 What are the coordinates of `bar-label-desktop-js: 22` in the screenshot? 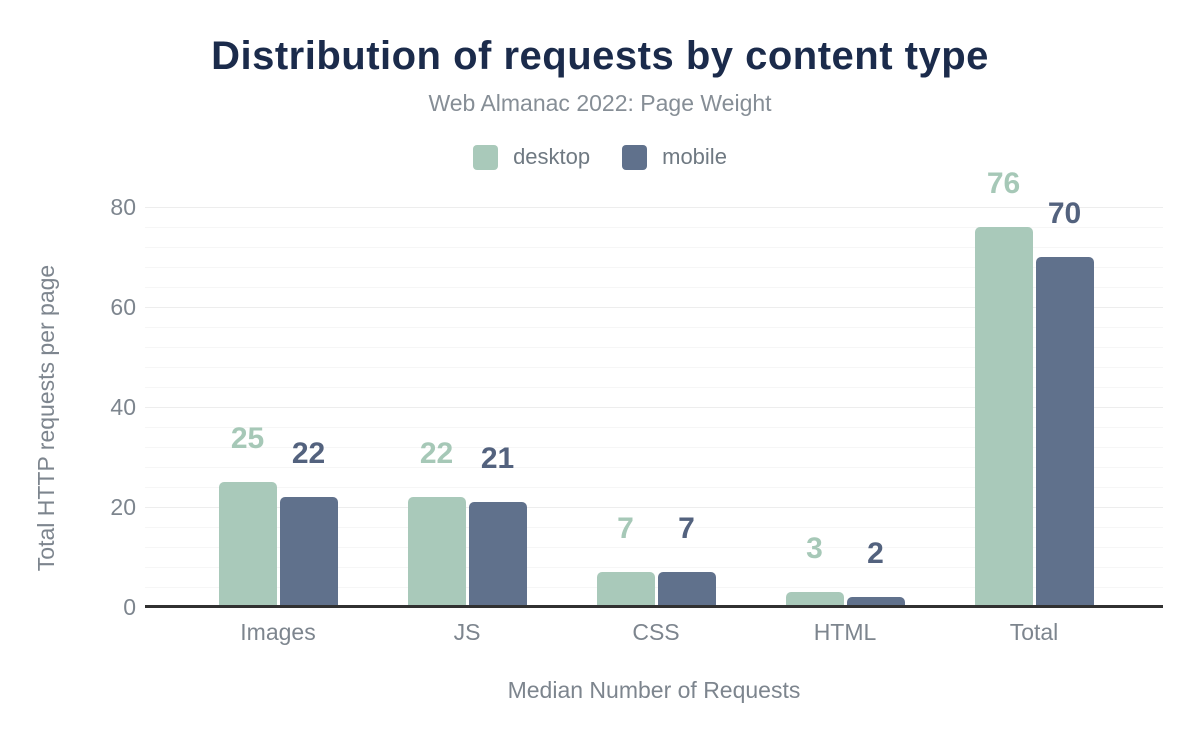 It's located at (436, 453).